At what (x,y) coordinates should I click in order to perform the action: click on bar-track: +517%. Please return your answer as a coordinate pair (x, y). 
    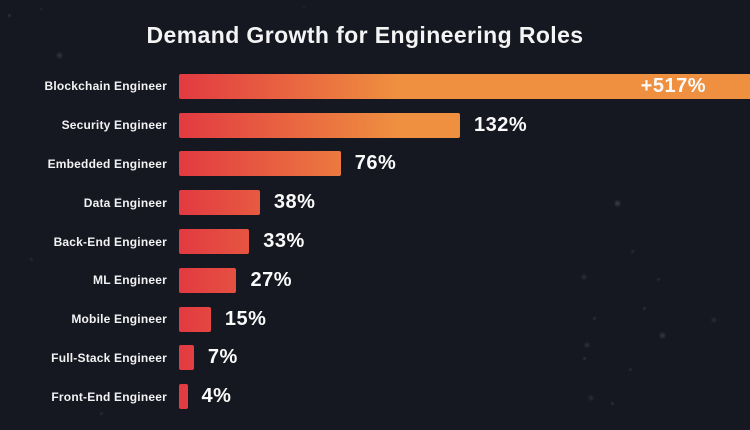
    Looking at the image, I should click on (464, 86).